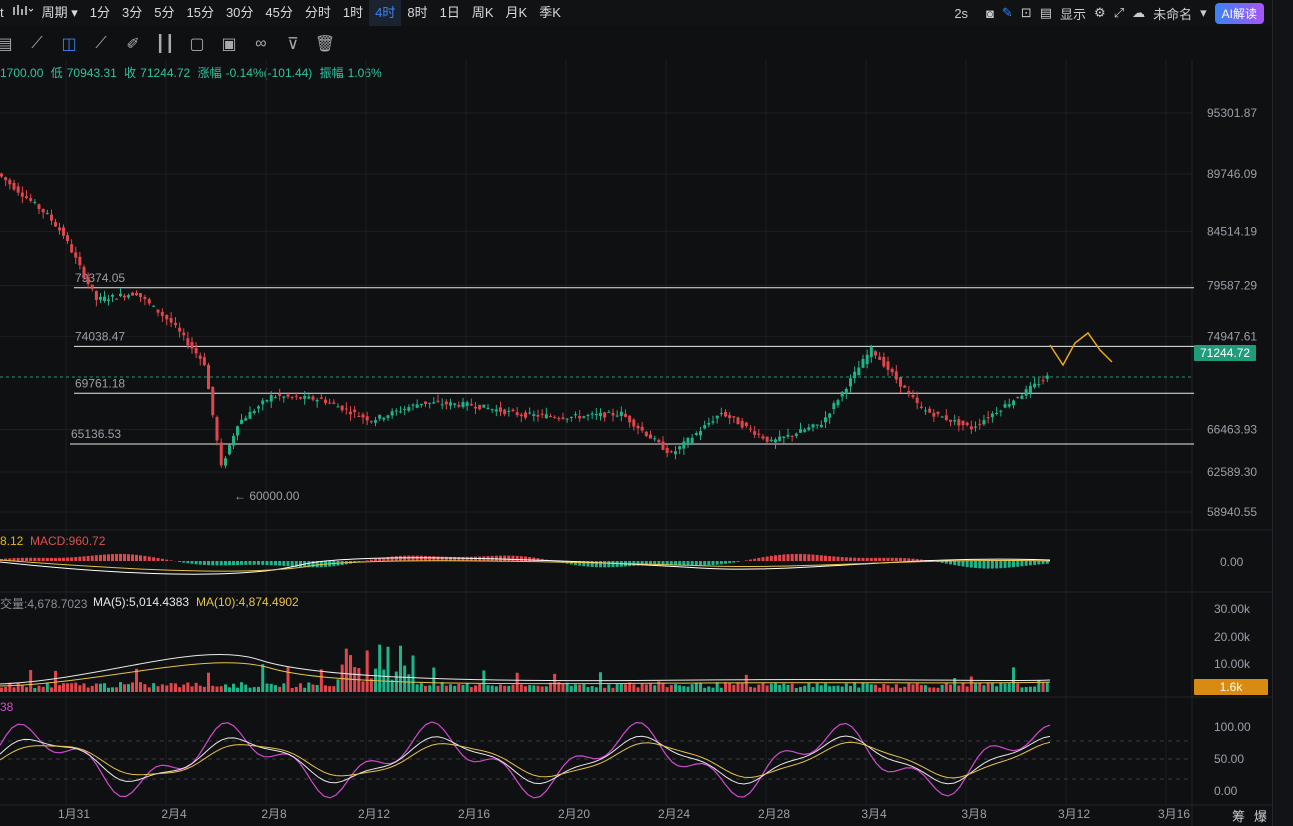 The image size is (1293, 826). I want to click on fullscreen-icon: ⤢, so click(1119, 12).